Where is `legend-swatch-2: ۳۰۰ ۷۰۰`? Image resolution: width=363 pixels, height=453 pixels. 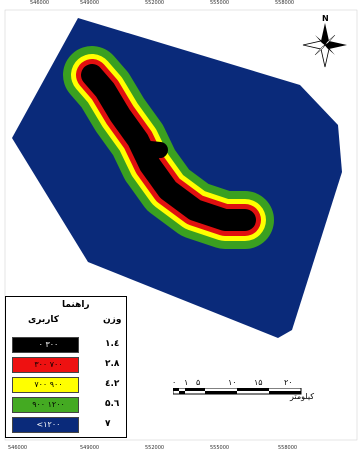
legend-swatch-2: ۳۰۰ ۷۰۰ is located at coordinates (45, 365).